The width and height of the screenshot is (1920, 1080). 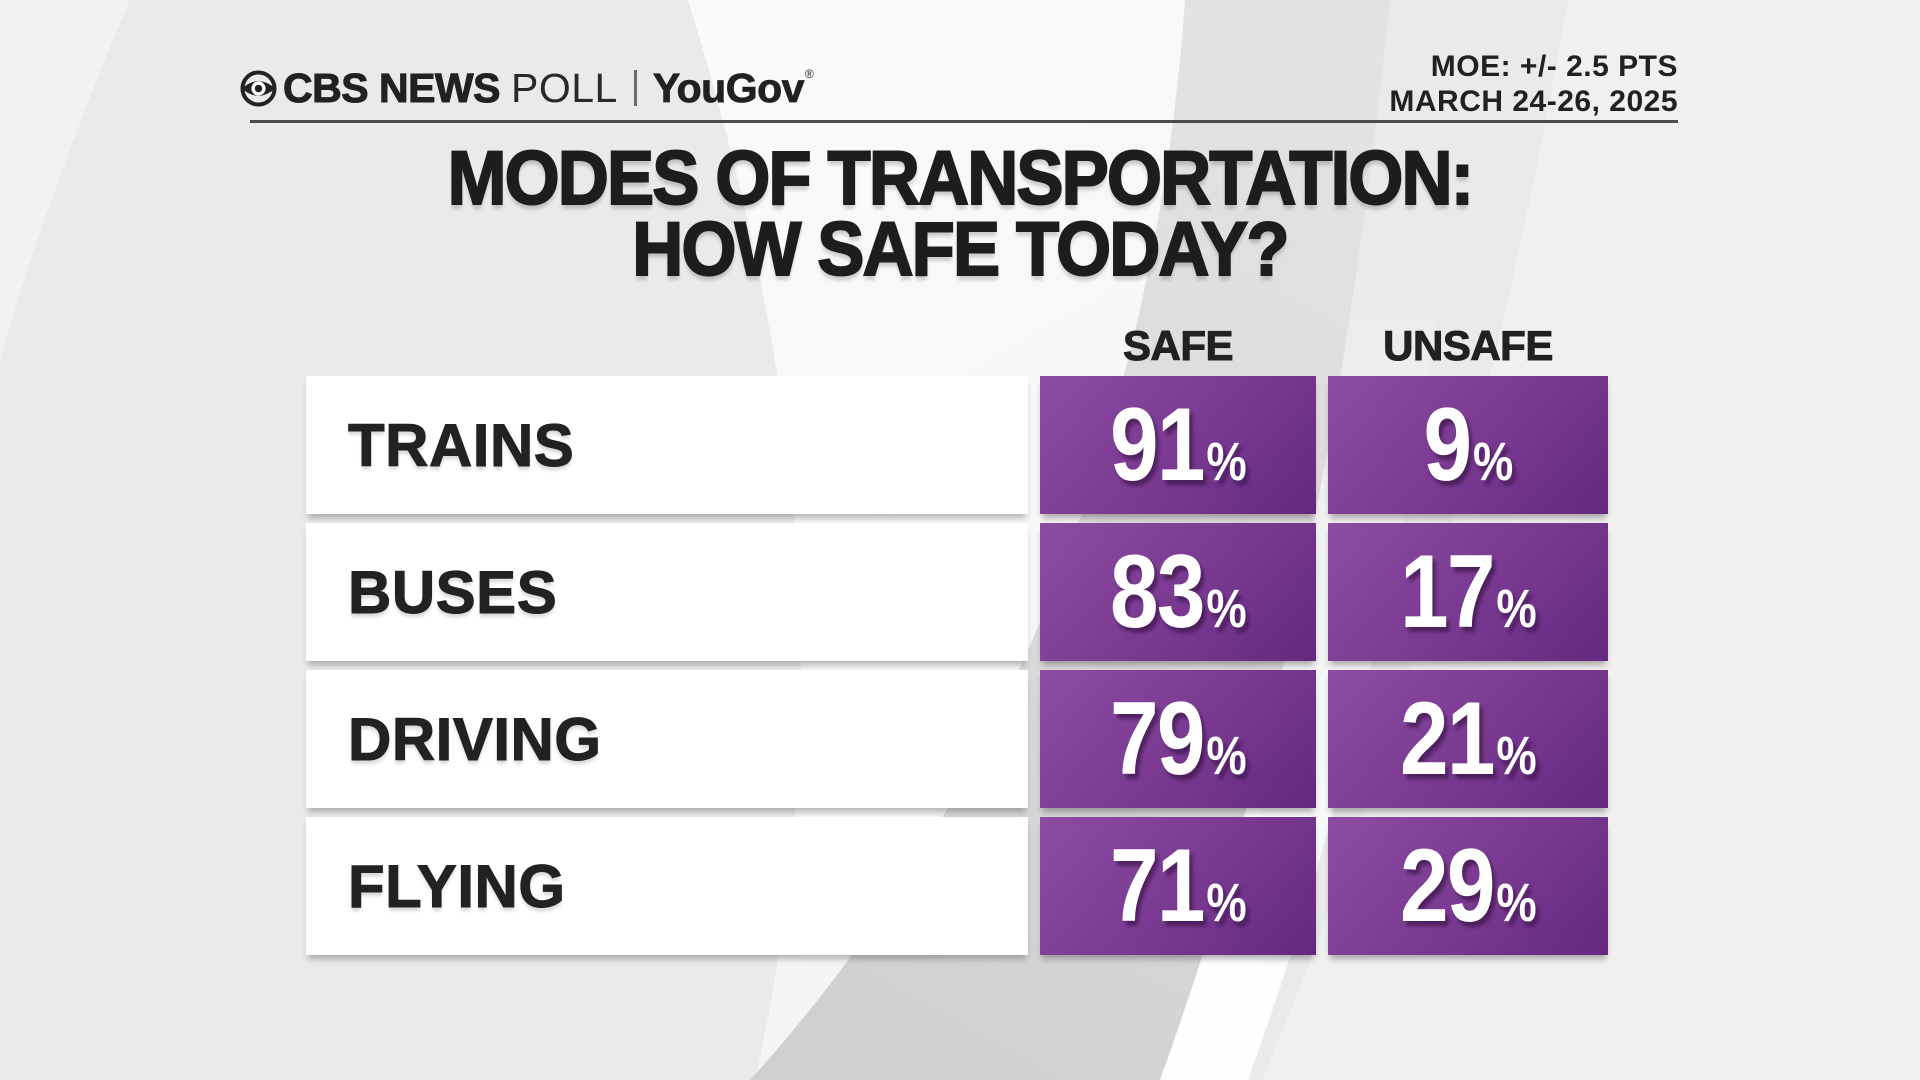 I want to click on logo-divider, so click(x=635, y=88).